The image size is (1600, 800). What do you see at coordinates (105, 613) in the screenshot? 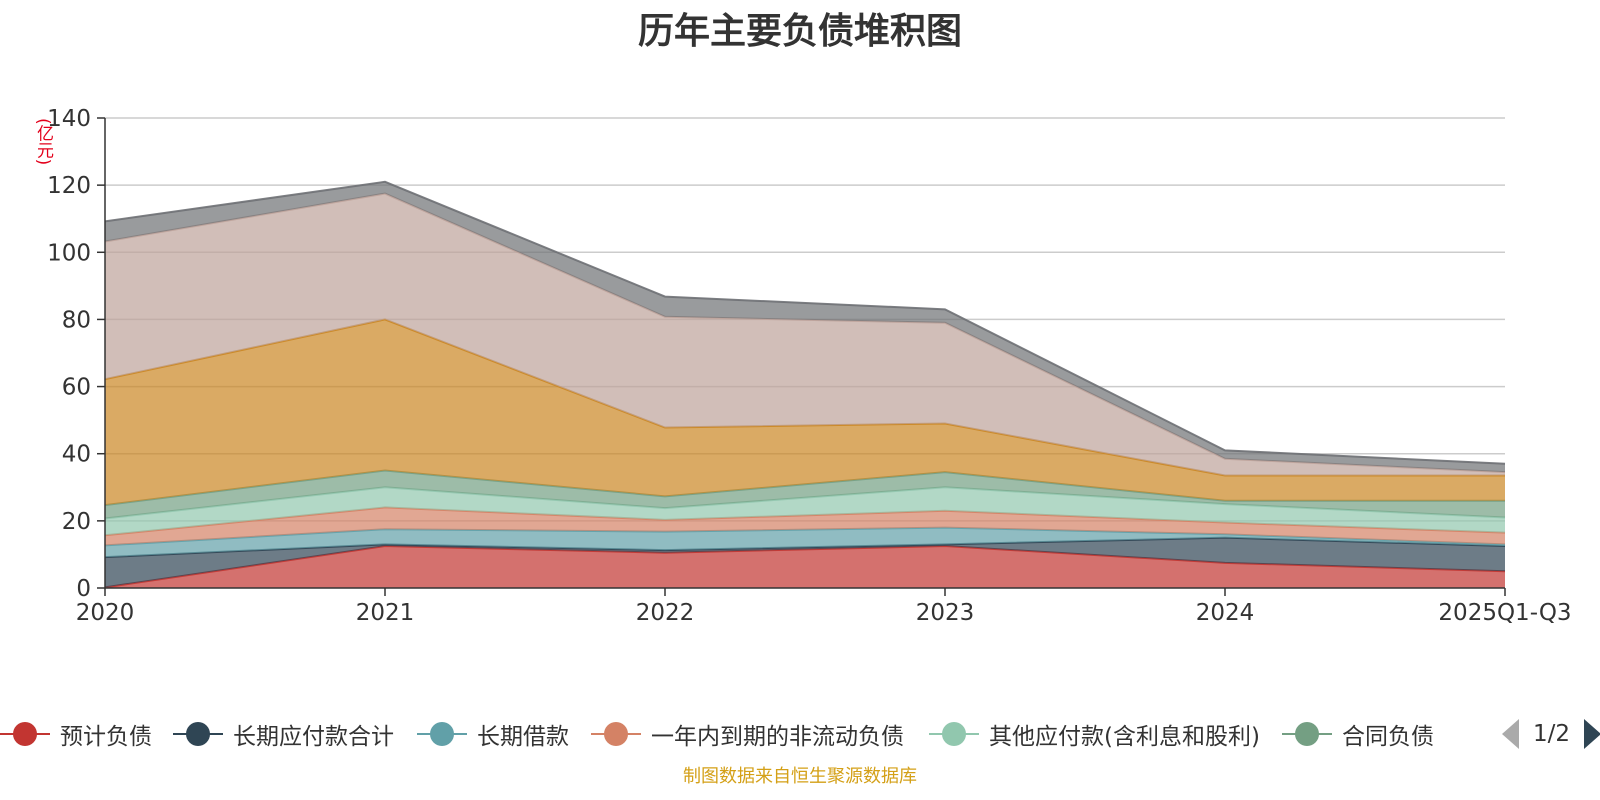
I see `x-tick-label: 2020` at bounding box center [105, 613].